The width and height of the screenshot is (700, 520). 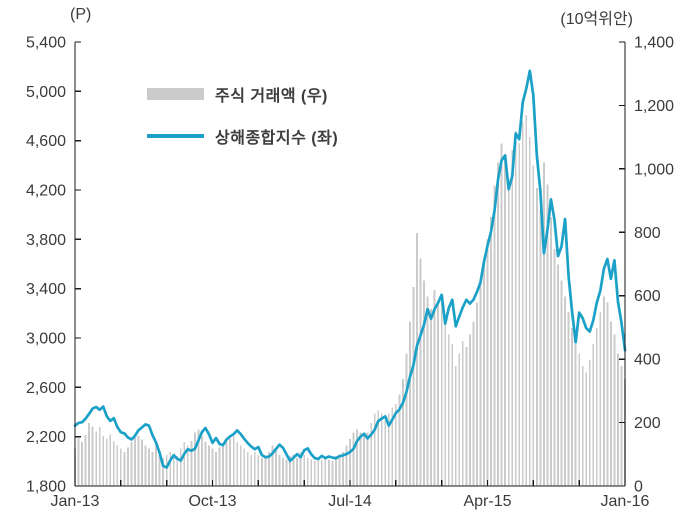 What do you see at coordinates (487, 501) in the screenshot?
I see `svg-text: Apr-15` at bounding box center [487, 501].